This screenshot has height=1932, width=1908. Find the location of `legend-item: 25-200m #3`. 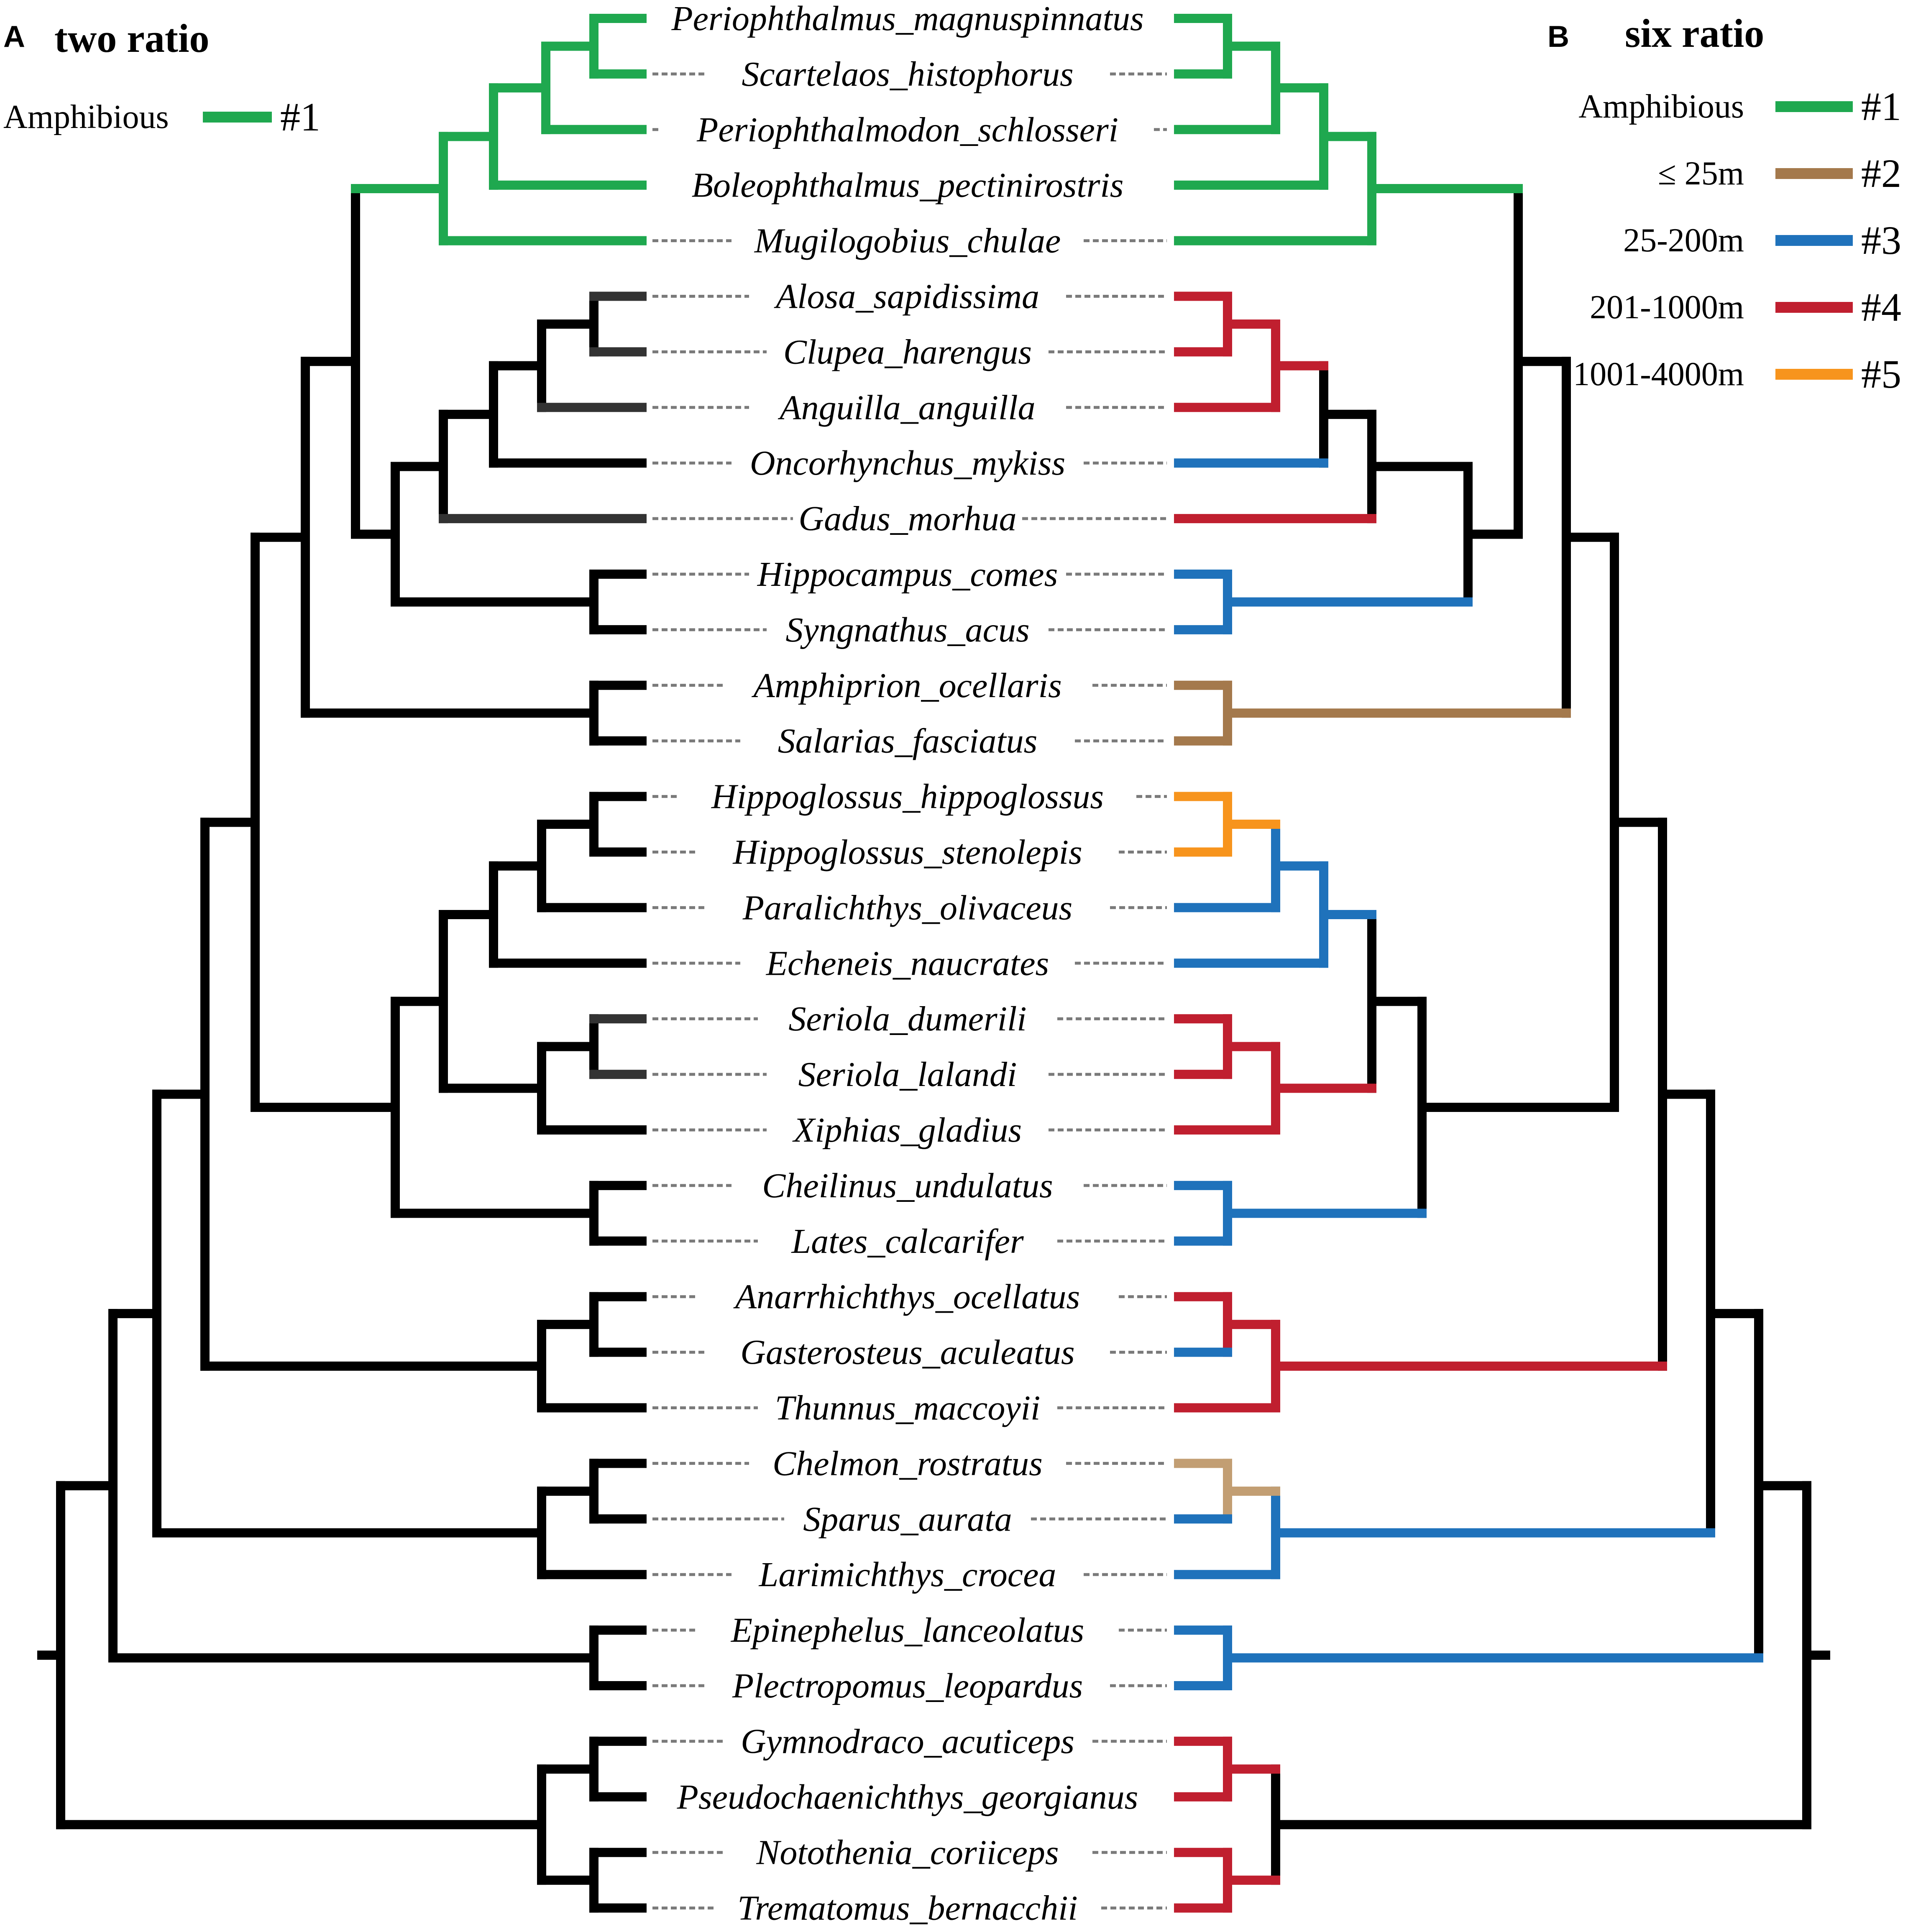

legend-item: 25-200m #3 is located at coordinates (1762, 240).